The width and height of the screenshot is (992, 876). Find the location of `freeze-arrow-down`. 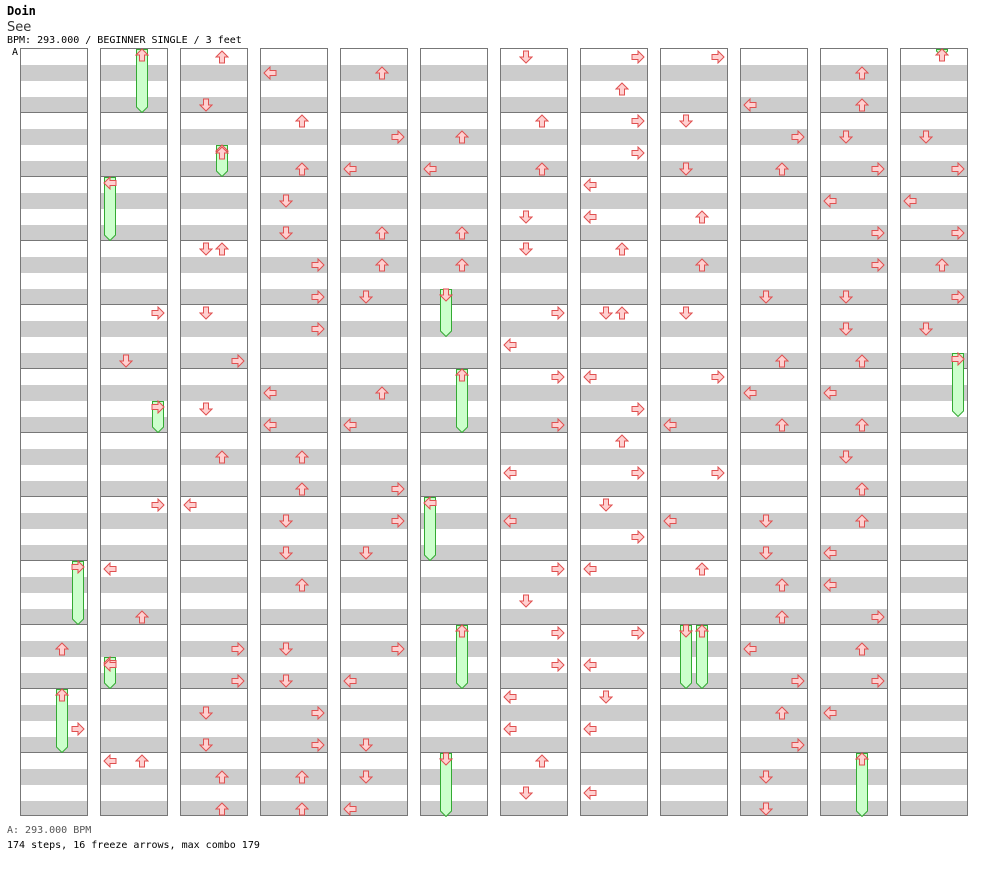

freeze-arrow-down is located at coordinates (446, 313).